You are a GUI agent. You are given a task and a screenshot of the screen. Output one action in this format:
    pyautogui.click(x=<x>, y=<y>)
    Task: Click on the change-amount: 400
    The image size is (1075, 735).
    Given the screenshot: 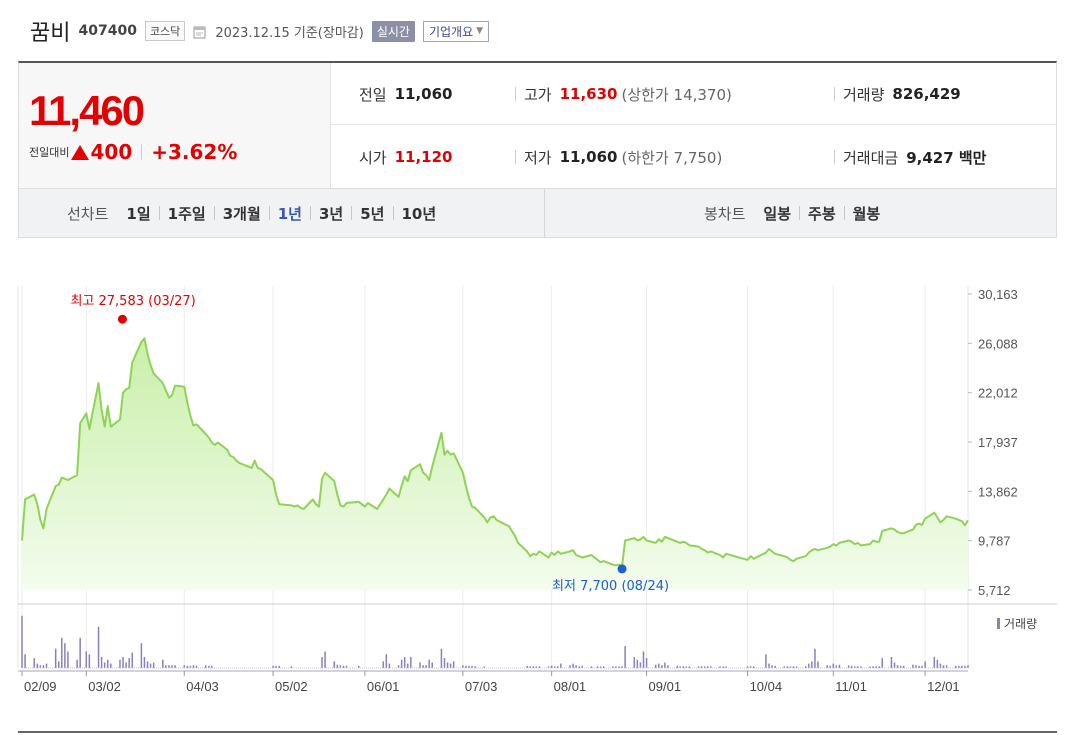 What is the action you would take?
    pyautogui.click(x=111, y=152)
    